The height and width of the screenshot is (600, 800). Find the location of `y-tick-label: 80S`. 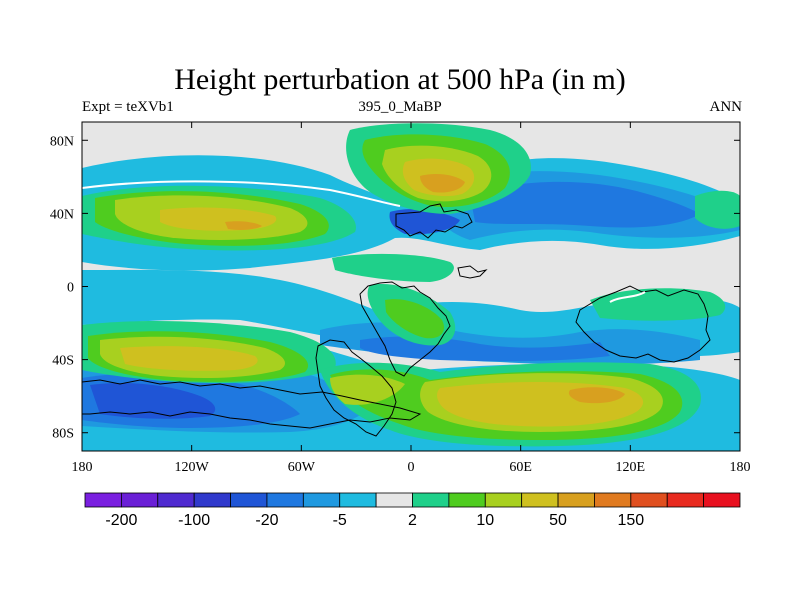

y-tick-label: 80S is located at coordinates (63, 434).